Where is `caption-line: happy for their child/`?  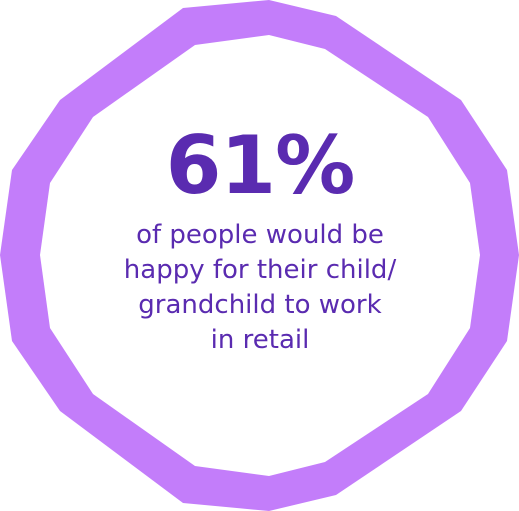 caption-line: happy for their child/ is located at coordinates (260, 270).